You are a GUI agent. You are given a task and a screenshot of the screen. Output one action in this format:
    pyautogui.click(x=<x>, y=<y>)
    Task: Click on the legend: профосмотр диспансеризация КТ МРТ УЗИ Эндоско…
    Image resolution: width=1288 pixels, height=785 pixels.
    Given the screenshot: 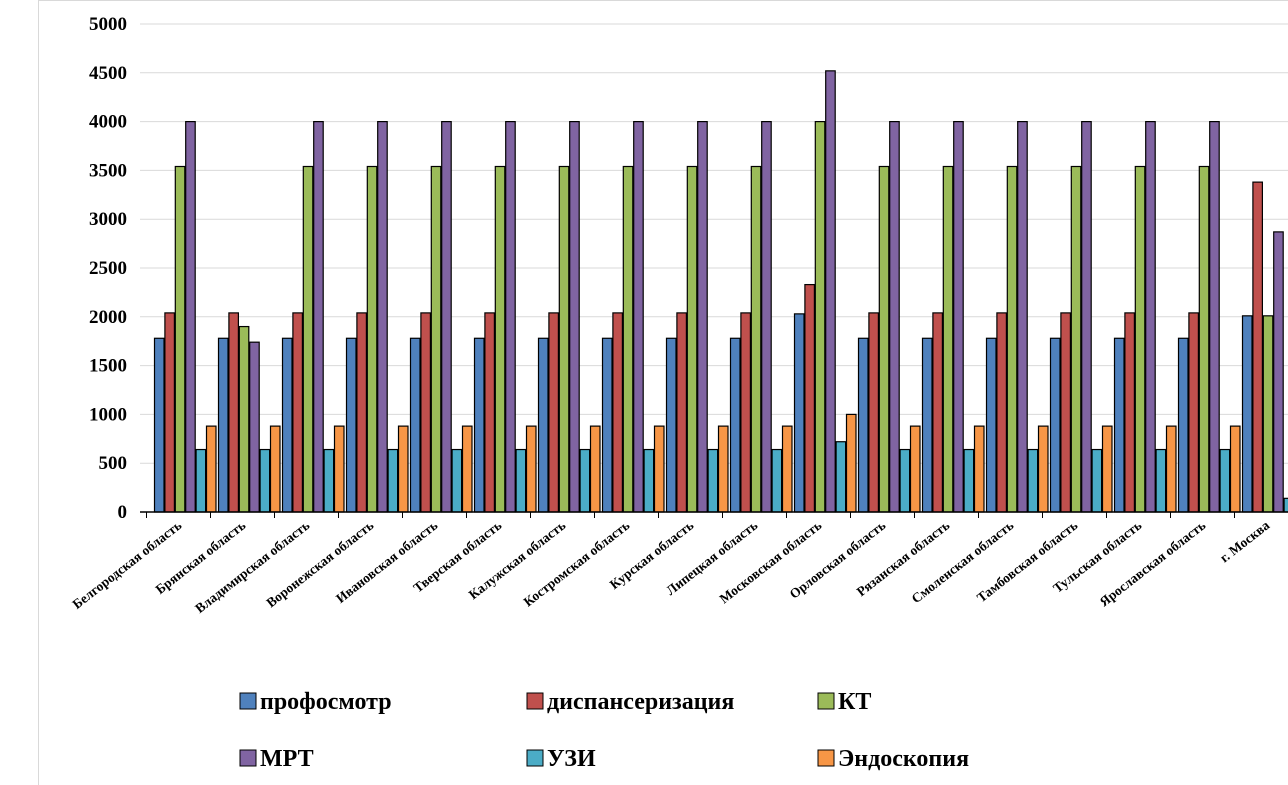 What is the action you would take?
    pyautogui.click(x=604, y=730)
    